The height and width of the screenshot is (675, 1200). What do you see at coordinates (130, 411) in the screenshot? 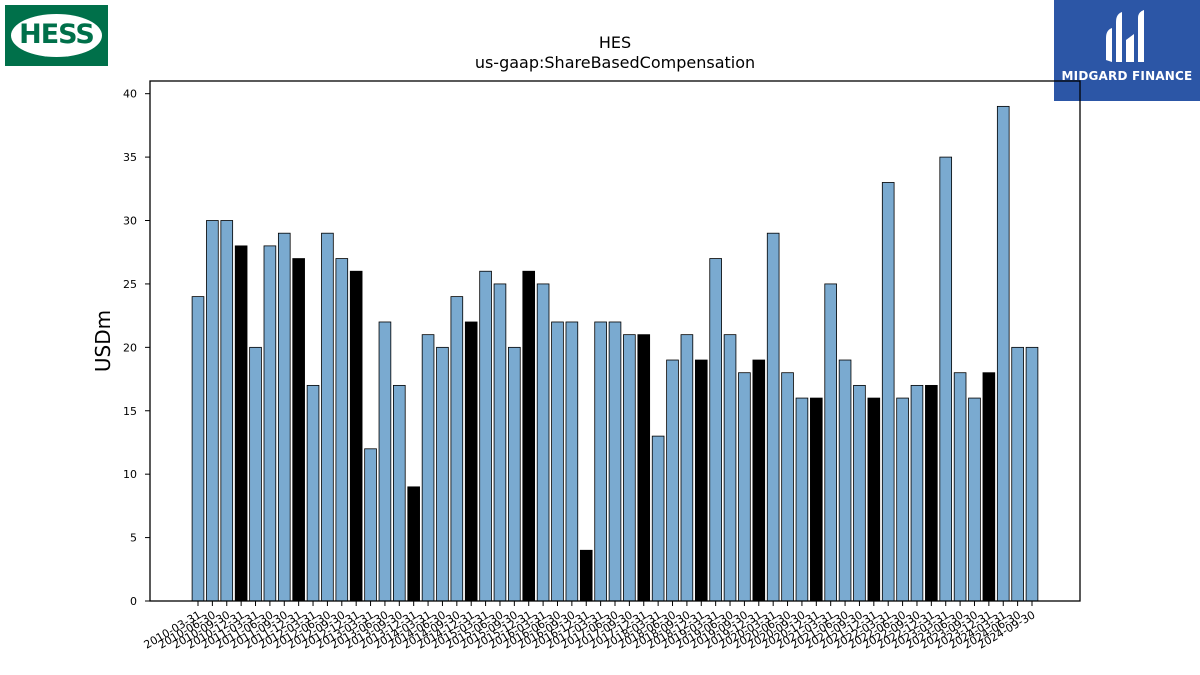
I see `y-tick-label: 15` at bounding box center [130, 411].